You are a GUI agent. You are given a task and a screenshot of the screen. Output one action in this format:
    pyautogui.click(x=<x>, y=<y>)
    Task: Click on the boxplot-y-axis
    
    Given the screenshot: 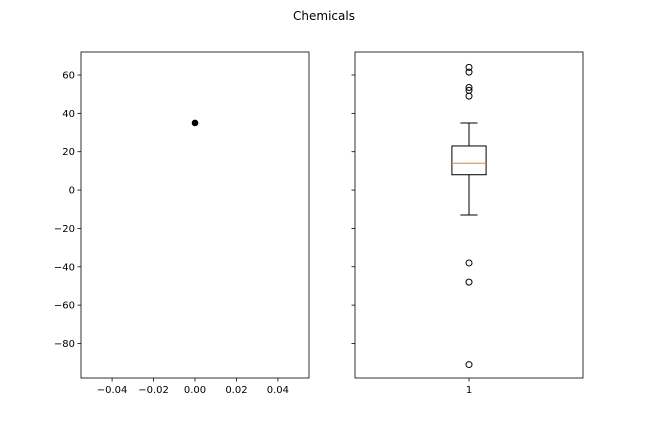 What is the action you would take?
    pyautogui.click(x=353, y=209)
    